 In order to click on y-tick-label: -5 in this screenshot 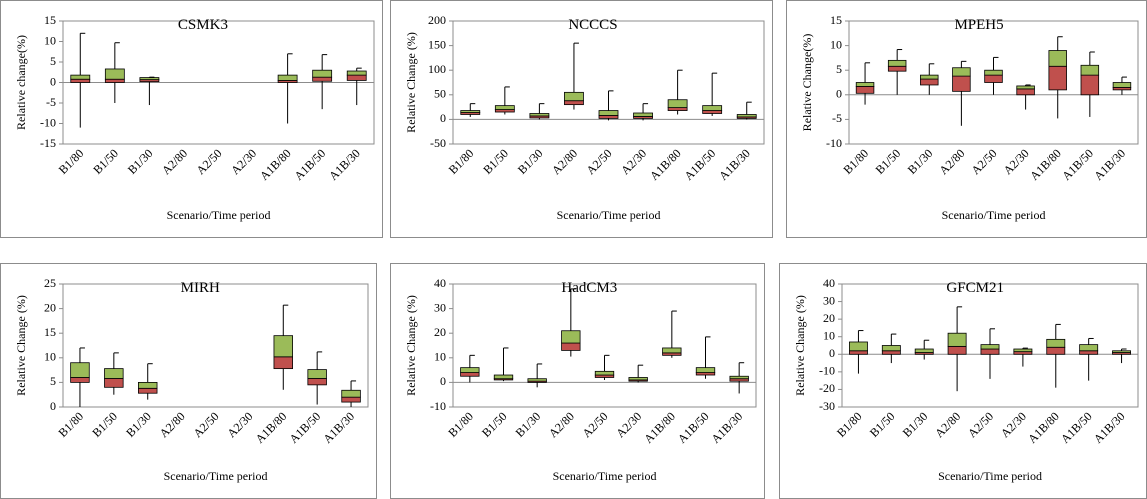, I will do `click(51, 102)`.